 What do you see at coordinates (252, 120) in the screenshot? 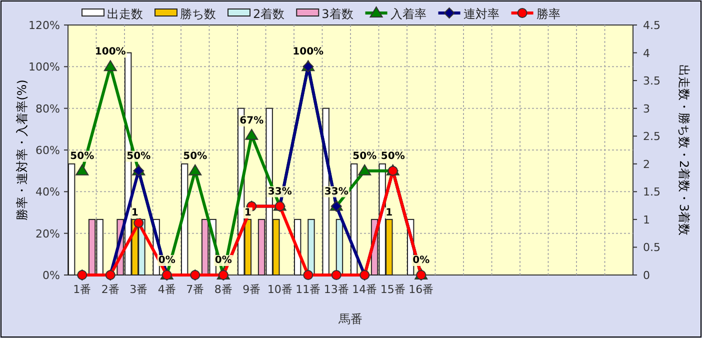
I see `data-label: 67%` at bounding box center [252, 120].